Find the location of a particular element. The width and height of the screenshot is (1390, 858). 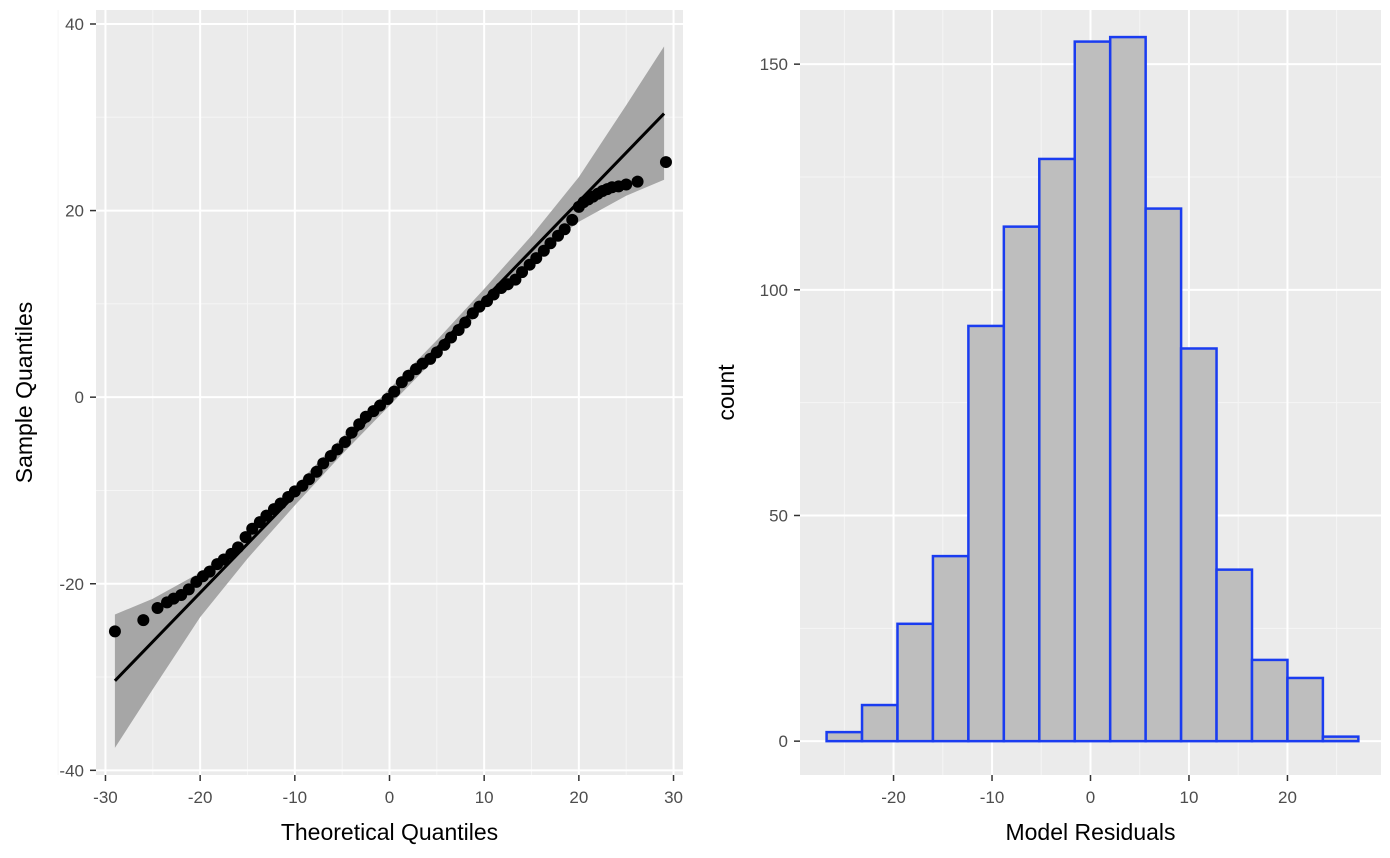

hist-y-tick-label: 100 is located at coordinates (774, 290).